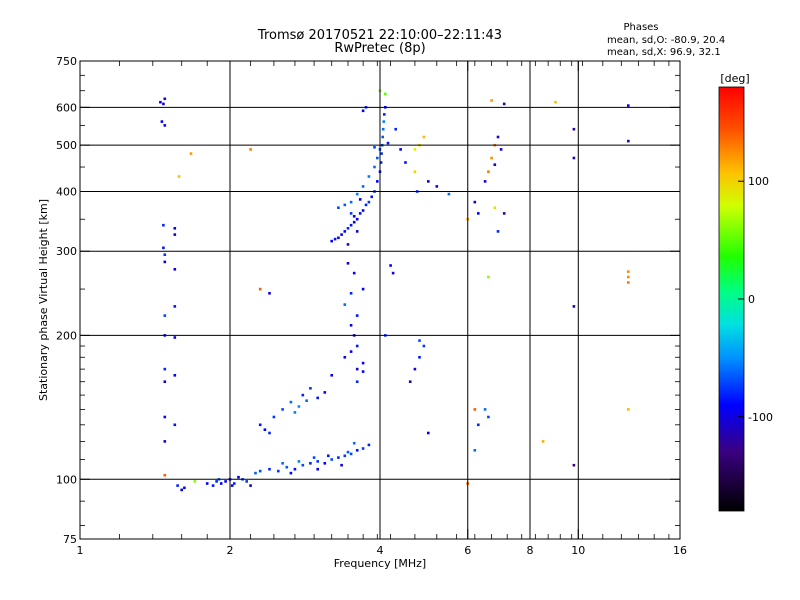 The width and height of the screenshot is (800, 600). What do you see at coordinates (664, 52) in the screenshot?
I see `phases-x-stats: mean, sd,X: 96.9, 32.1` at bounding box center [664, 52].